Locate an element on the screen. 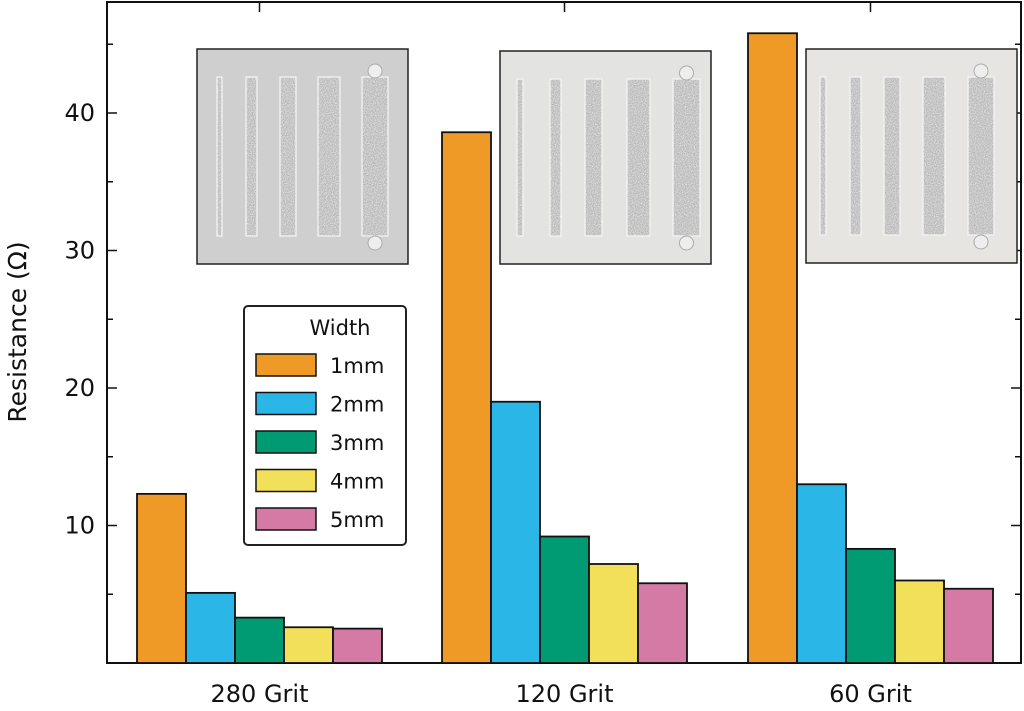 This screenshot has height=711, width=1024. legend-label: 4mm is located at coordinates (357, 482).